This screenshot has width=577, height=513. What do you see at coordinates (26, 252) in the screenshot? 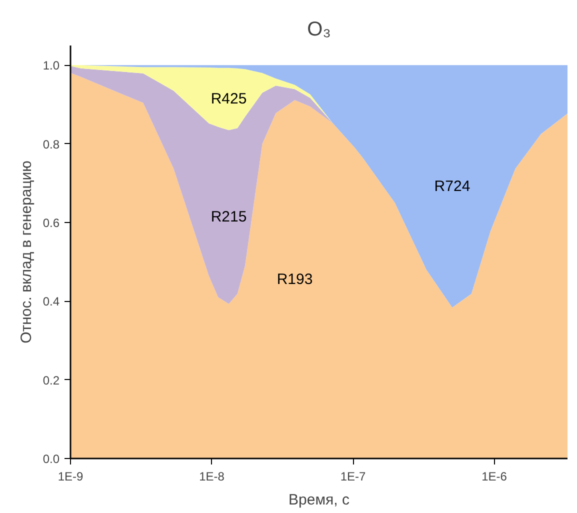
I see `y-axis-title: Относ. вклад в генерацию` at bounding box center [26, 252].